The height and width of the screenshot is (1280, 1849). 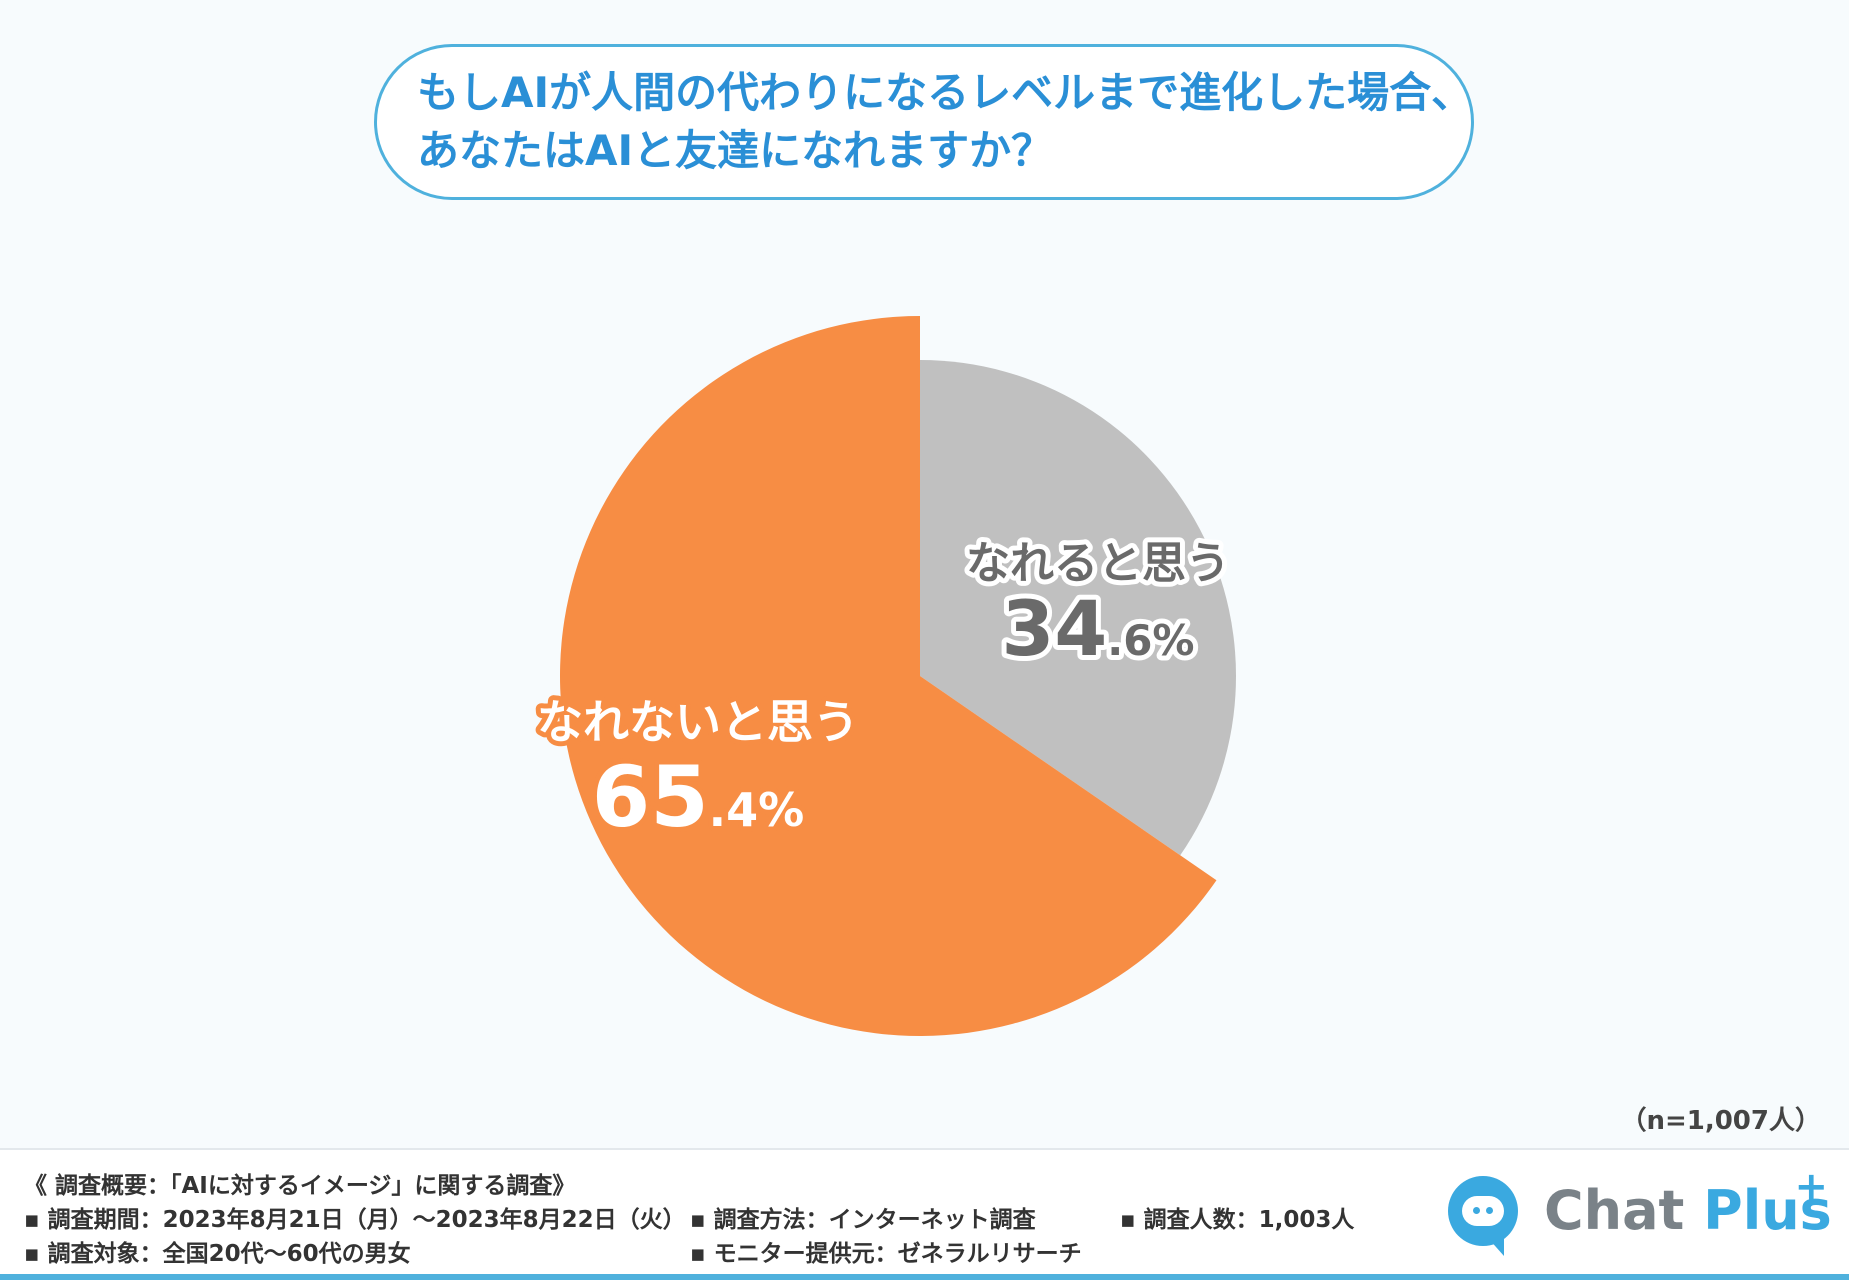 What do you see at coordinates (1767, 1210) in the screenshot?
I see `logo-word-plus: Plus` at bounding box center [1767, 1210].